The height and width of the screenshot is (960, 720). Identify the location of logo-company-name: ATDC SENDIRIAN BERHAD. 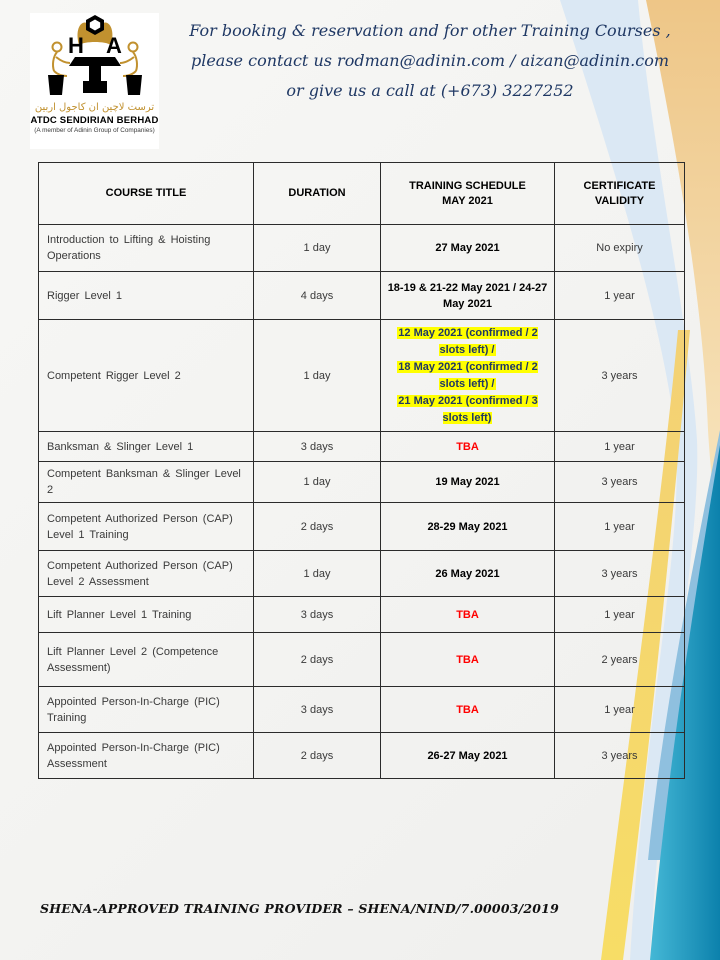
(94, 120).